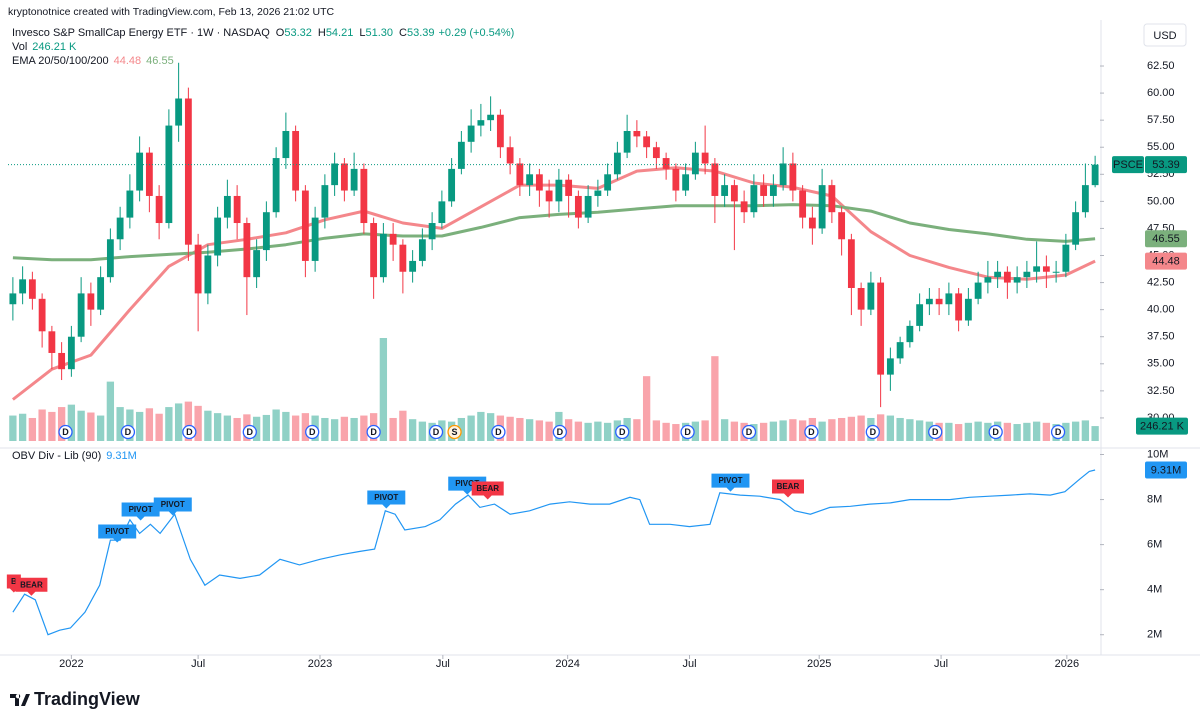 Image resolution: width=1200 pixels, height=724 pixels. What do you see at coordinates (1161, 310) in the screenshot?
I see `y-tick-label: 40.00` at bounding box center [1161, 310].